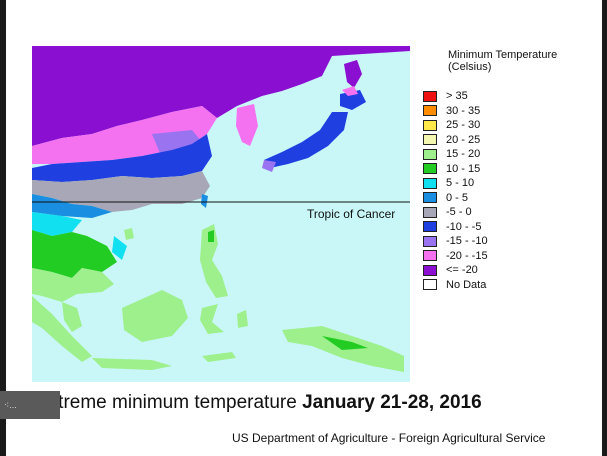 This screenshot has height=456, width=607. I want to click on legend-label: 0 - 5, so click(457, 197).